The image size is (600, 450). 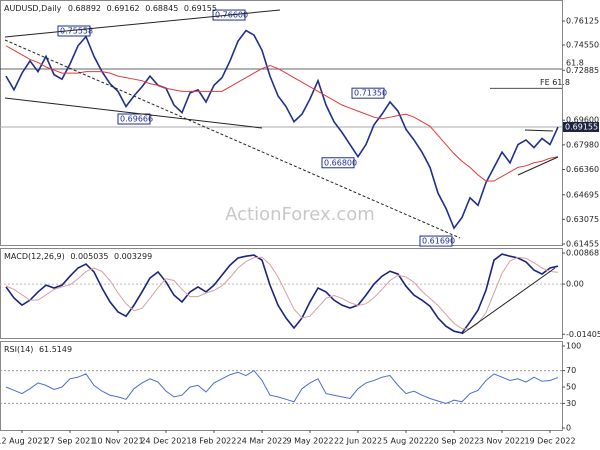 I want to click on y-tick-label: 0.64695, so click(x=582, y=194).